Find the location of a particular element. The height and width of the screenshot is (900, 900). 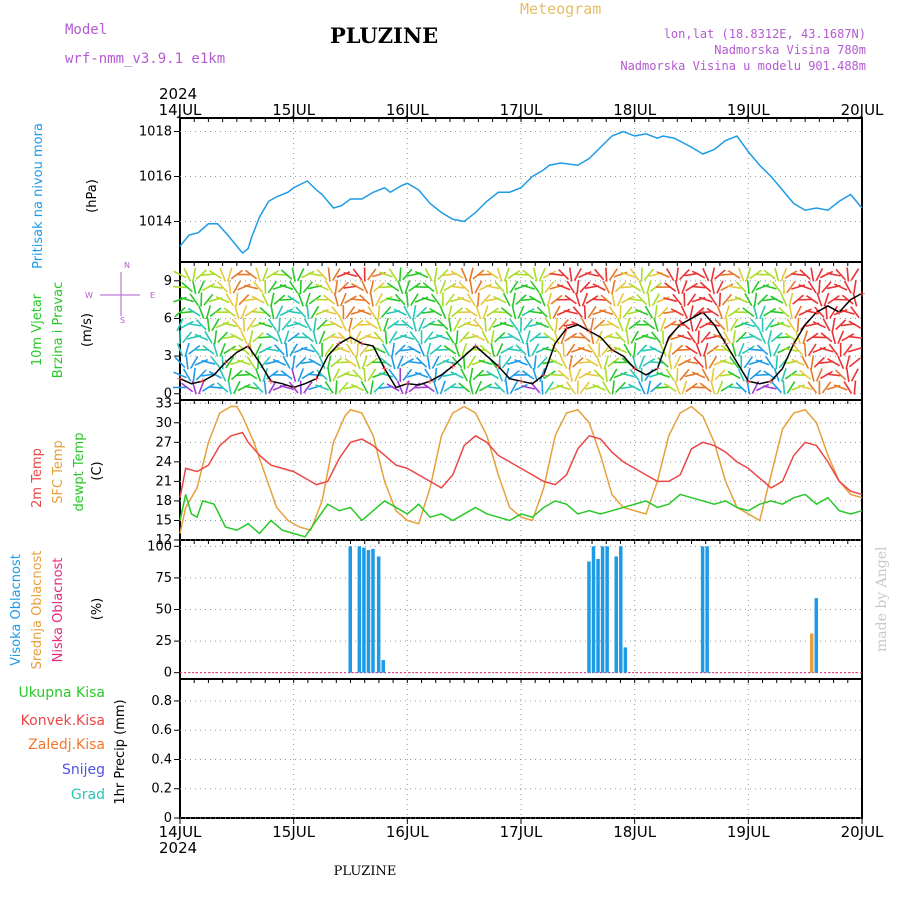

pressure-label: Pritisak na nivou mora is located at coordinates (38, 196).